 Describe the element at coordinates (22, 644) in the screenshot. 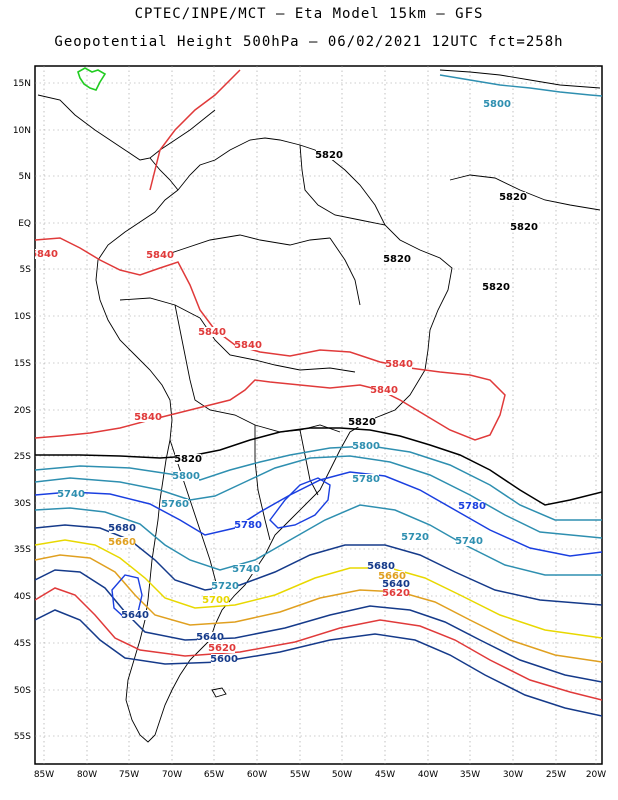

I see `lat-tick-label: 45S` at that location.